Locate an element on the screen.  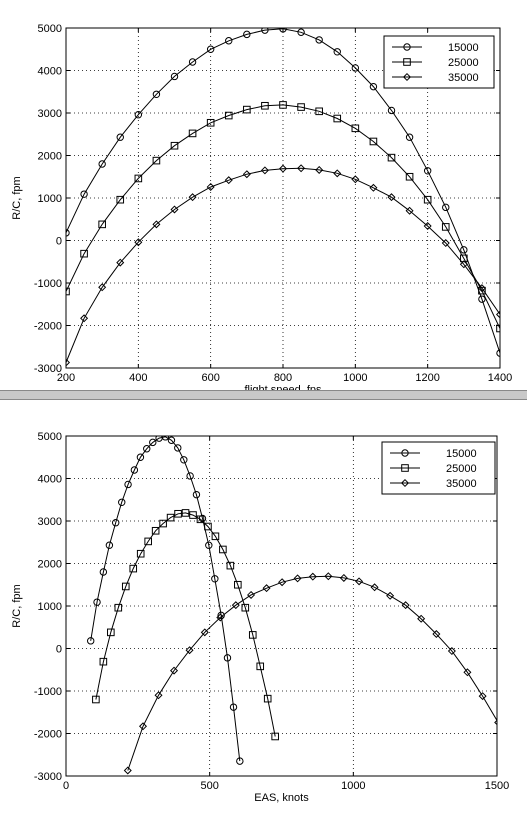
x-tick-label: 600 is located at coordinates (210, 378).